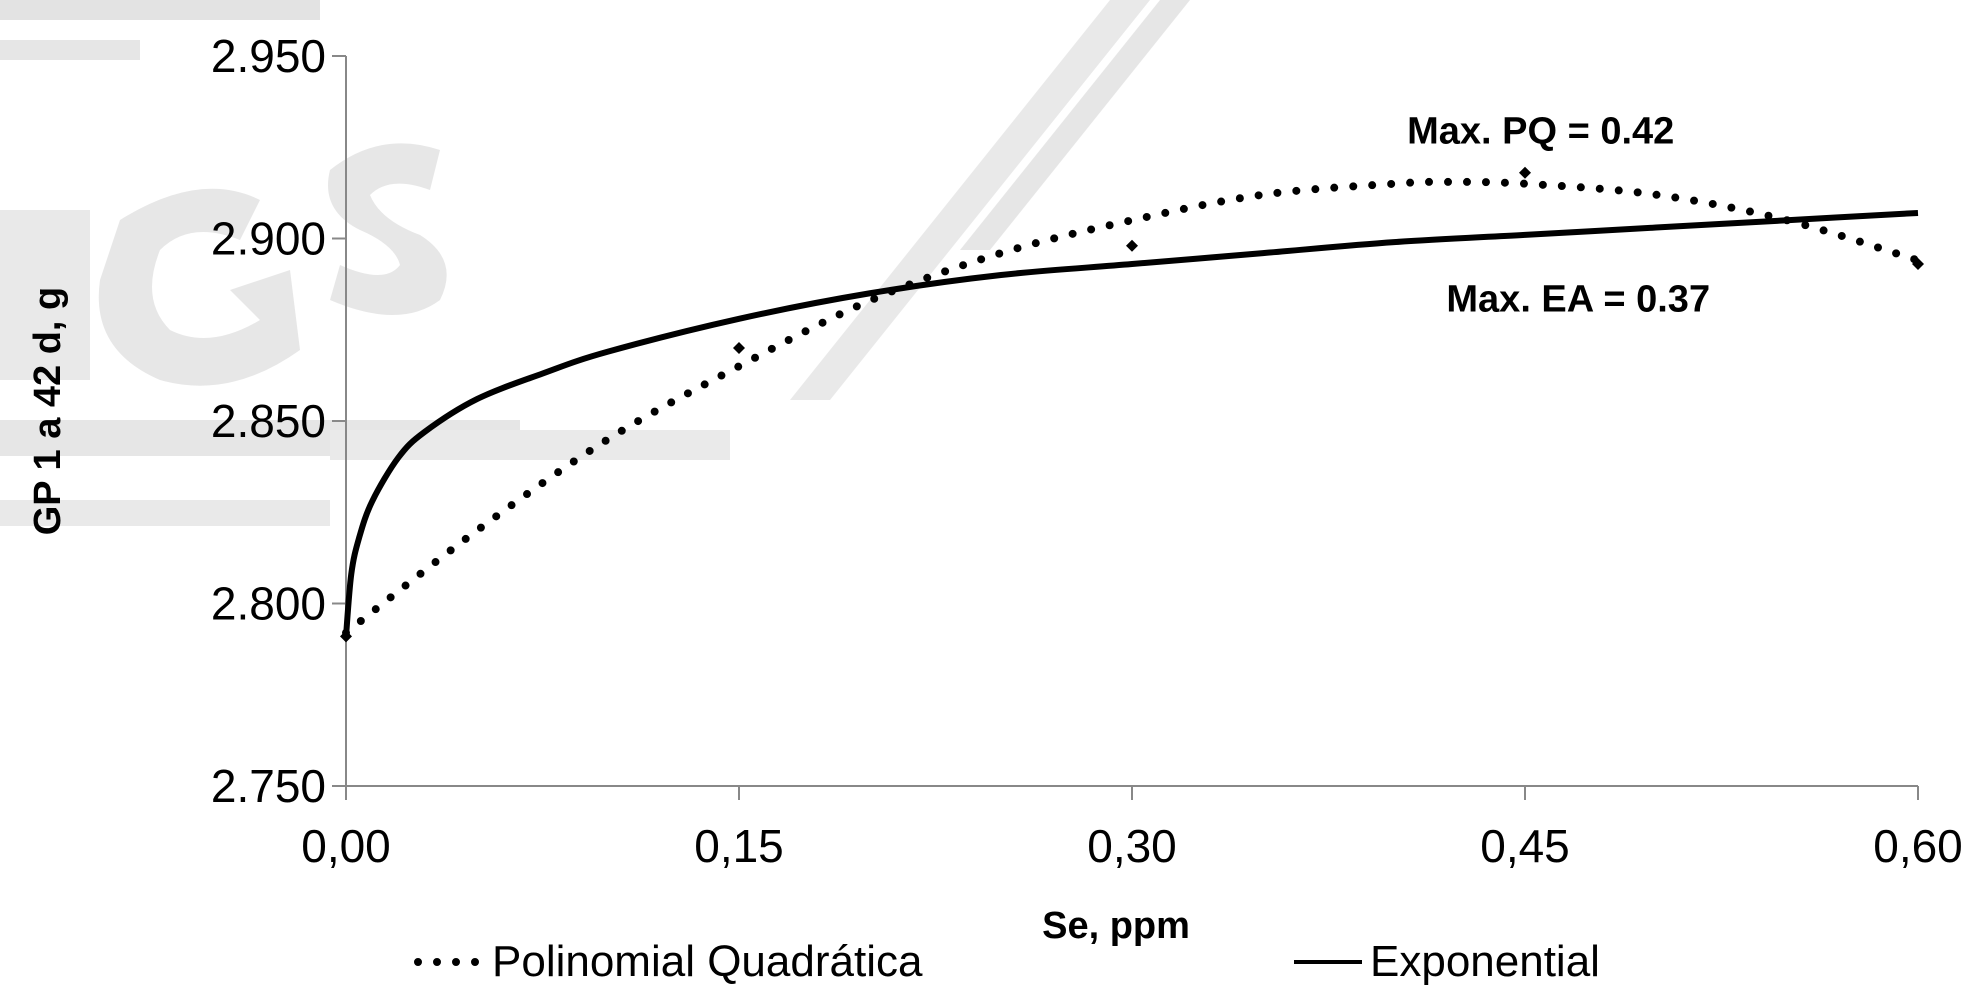 The image size is (1976, 986). Describe the element at coordinates (48, 411) in the screenshot. I see `y-axis-title: GP 1 a 42 d, g` at that location.